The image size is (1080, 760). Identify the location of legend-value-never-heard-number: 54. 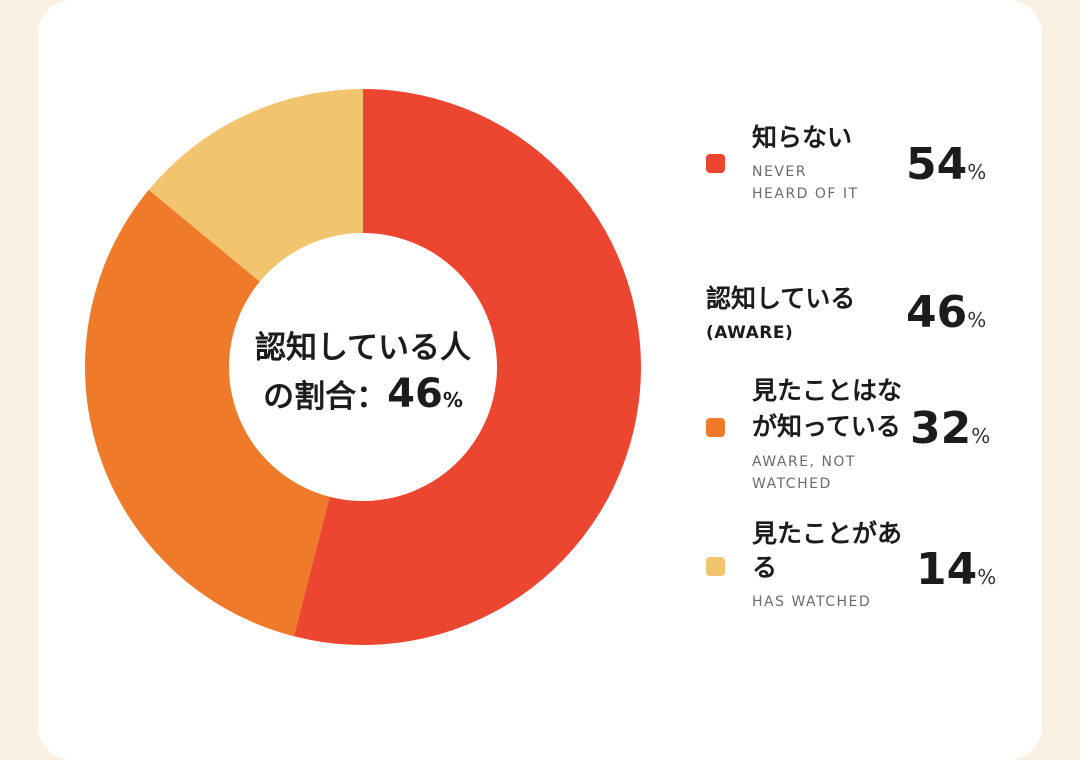
(937, 164).